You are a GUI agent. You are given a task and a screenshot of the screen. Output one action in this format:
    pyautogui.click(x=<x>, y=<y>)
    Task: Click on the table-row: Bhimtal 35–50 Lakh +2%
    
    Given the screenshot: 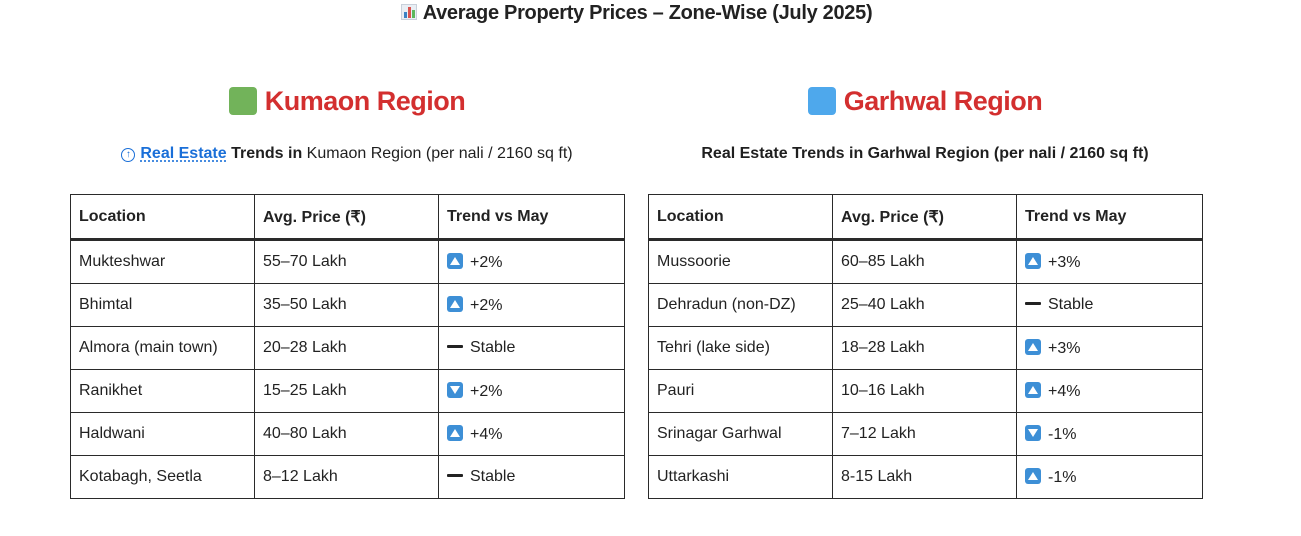 What is the action you would take?
    pyautogui.click(x=347, y=305)
    